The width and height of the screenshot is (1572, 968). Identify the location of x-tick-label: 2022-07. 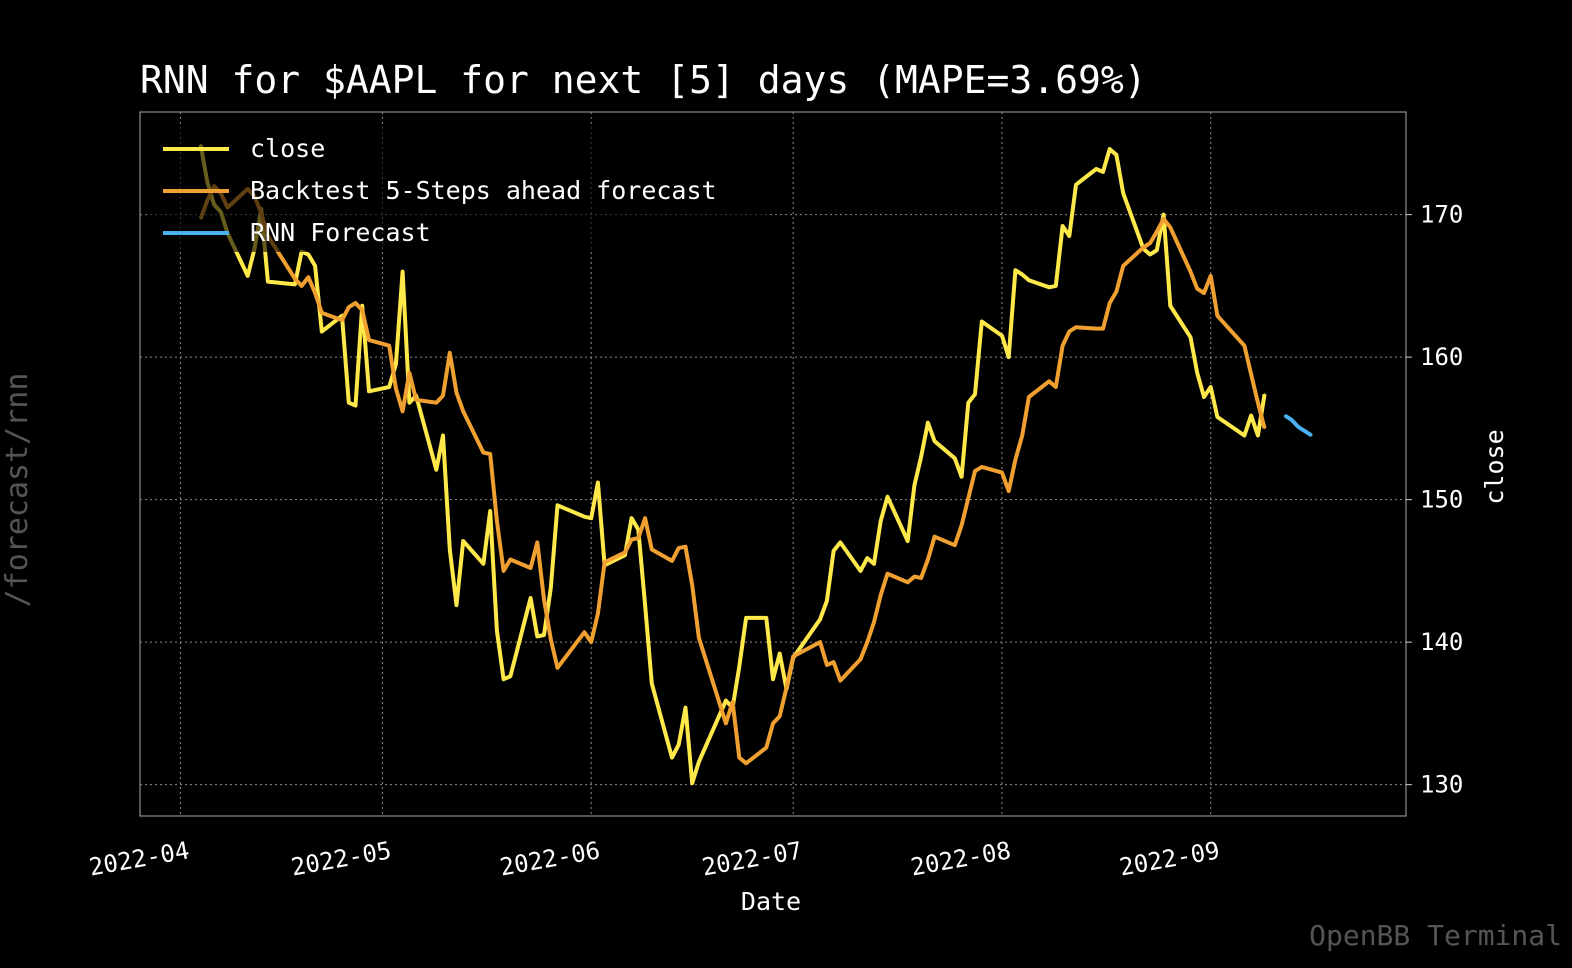
(752, 858).